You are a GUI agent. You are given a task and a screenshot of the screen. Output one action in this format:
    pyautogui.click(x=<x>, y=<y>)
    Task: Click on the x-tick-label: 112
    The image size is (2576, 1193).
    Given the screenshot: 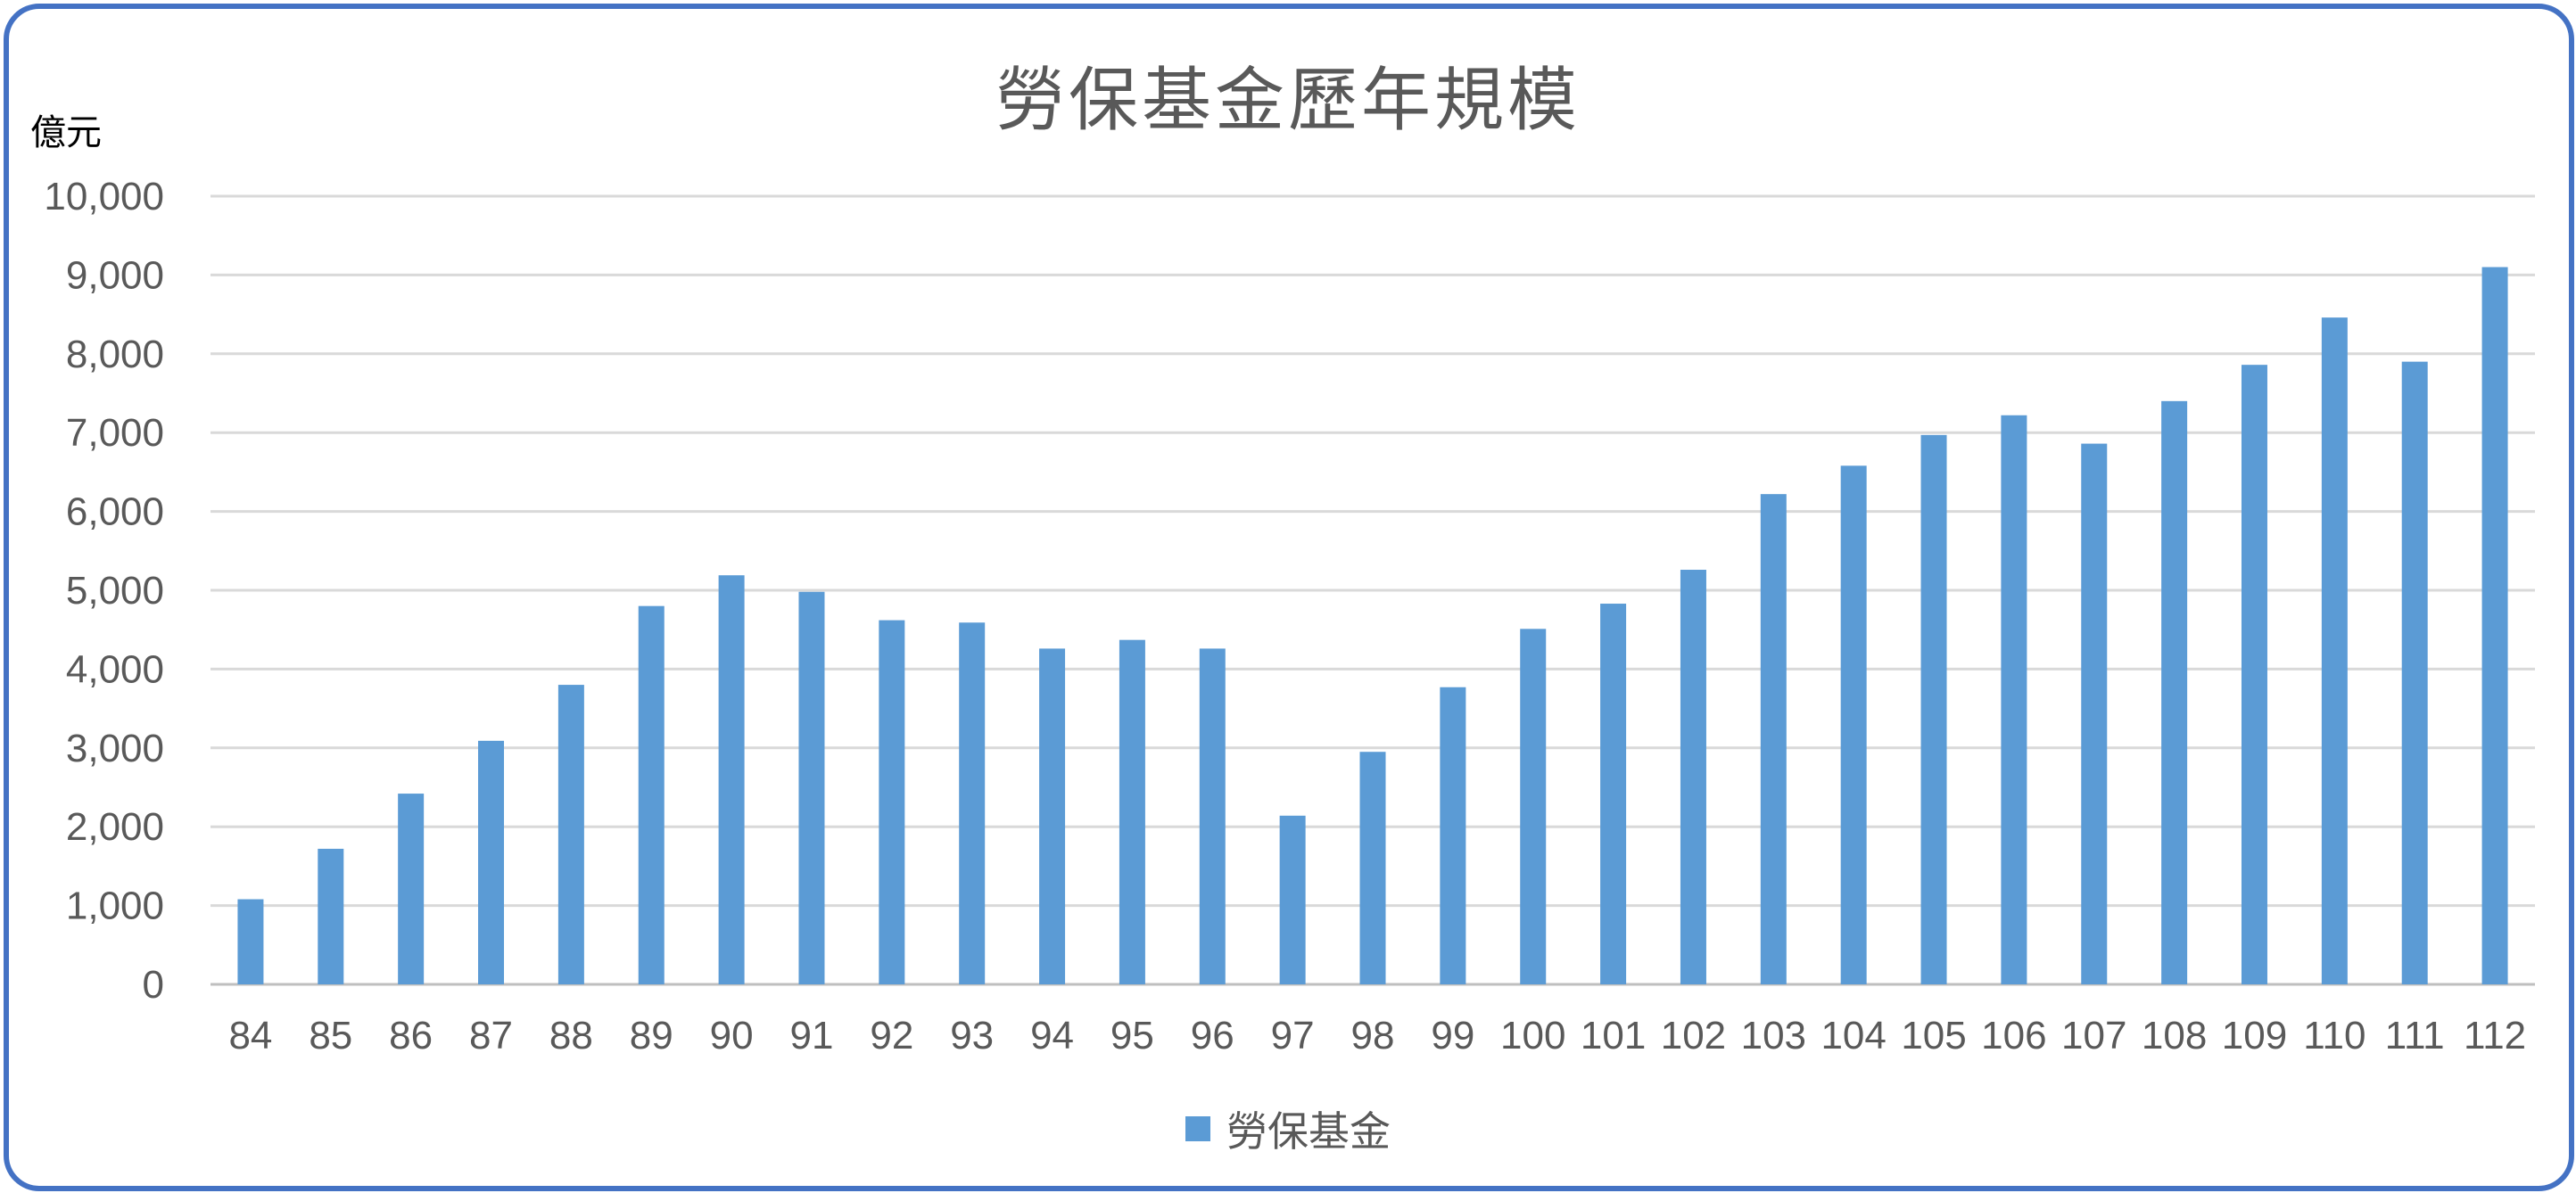 What is the action you would take?
    pyautogui.click(x=2495, y=1035)
    